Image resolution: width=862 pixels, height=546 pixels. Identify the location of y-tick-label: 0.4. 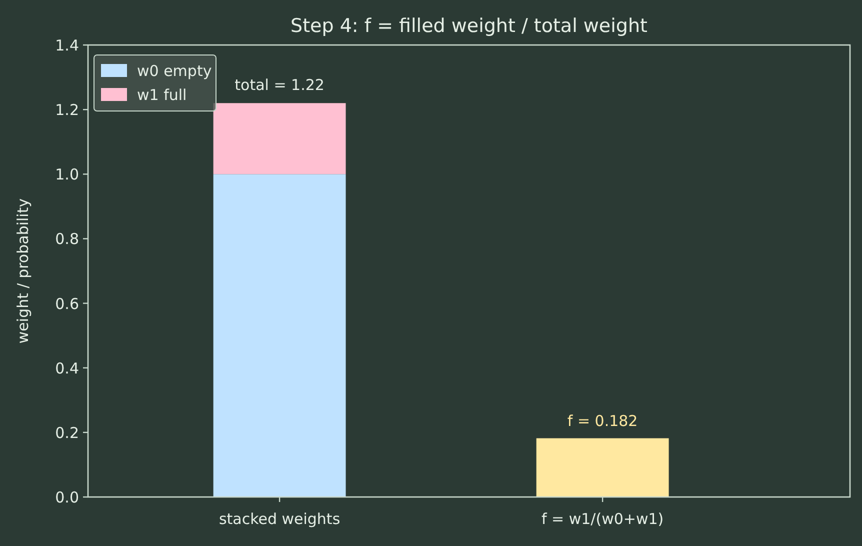
(67, 368).